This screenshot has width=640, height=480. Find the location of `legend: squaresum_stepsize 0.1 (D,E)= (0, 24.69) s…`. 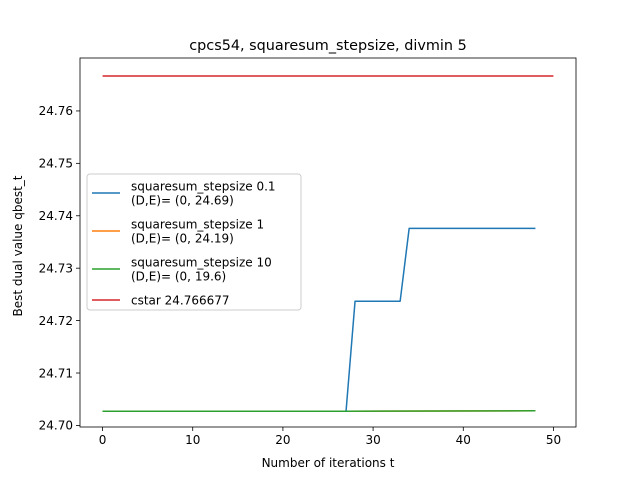

legend: squaresum_stepsize 0.1 (D,E)= (0, 24.69) s… is located at coordinates (194, 242).